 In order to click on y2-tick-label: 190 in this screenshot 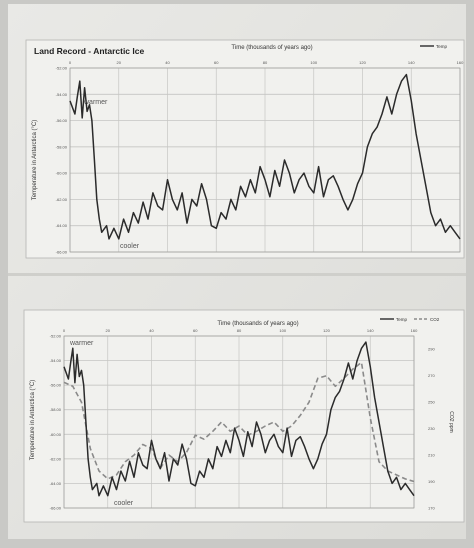, I will do `click(431, 481)`.